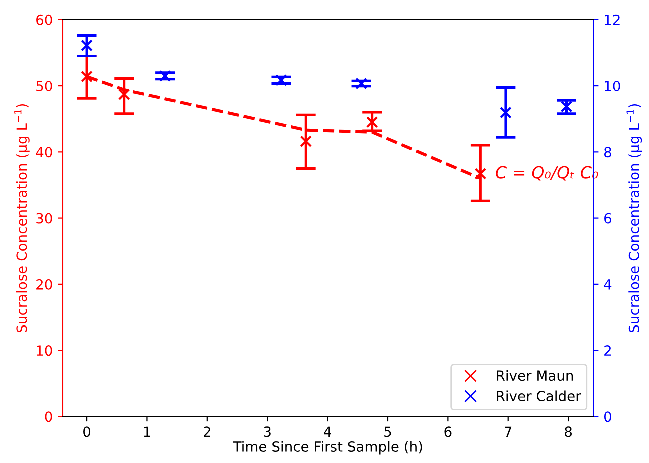 This screenshot has height=463, width=649. Describe the element at coordinates (612, 20) in the screenshot. I see `y2-tick-label: 12` at that location.